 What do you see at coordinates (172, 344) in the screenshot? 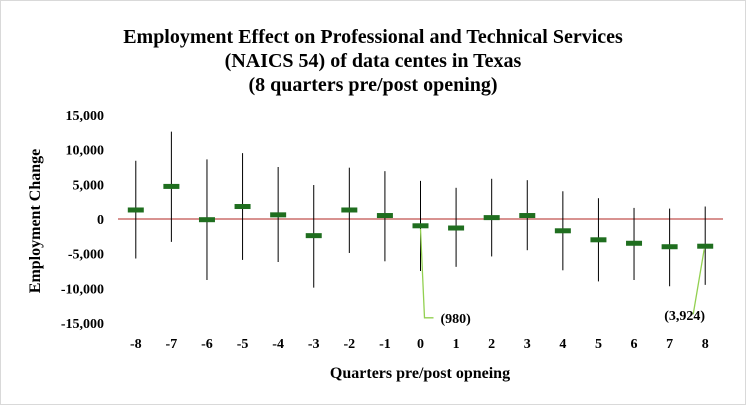
I see `x-tick-label: -7` at bounding box center [172, 344].